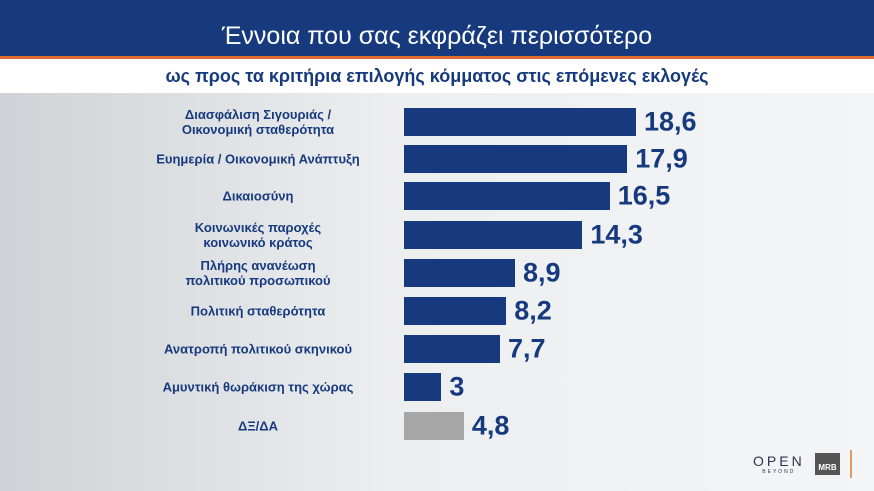 The width and height of the screenshot is (874, 491). Describe the element at coordinates (779, 464) in the screenshot. I see `open-logo: OPEN BEYOND` at that location.